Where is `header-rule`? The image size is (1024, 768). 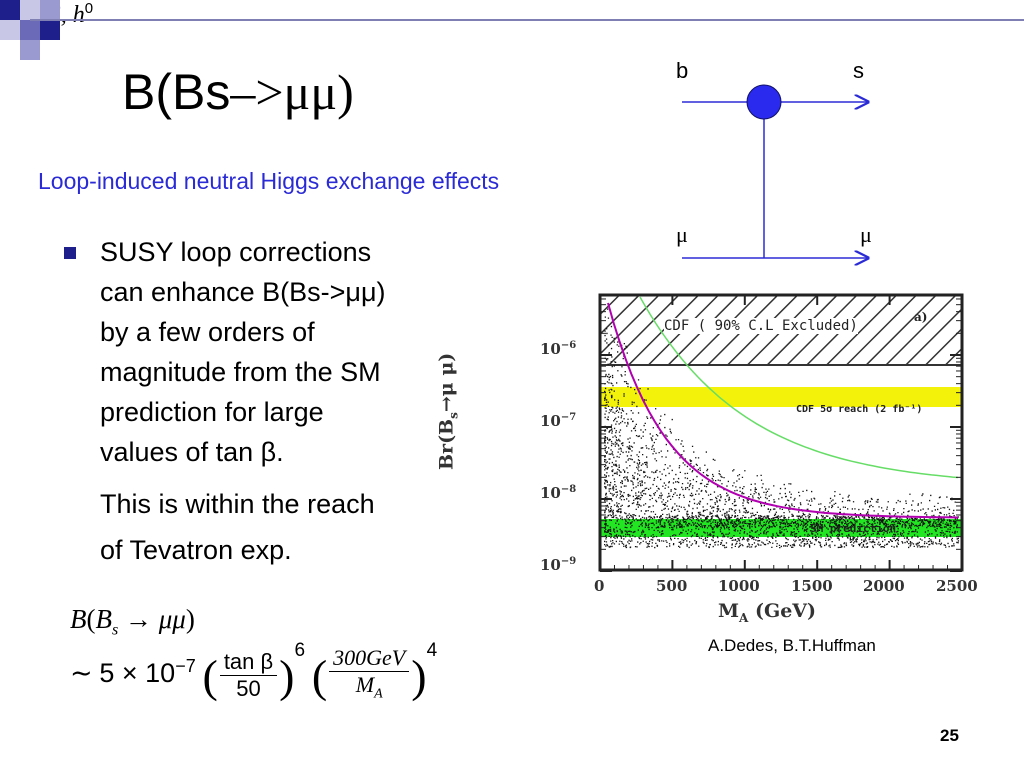
header-rule is located at coordinates (527, 20).